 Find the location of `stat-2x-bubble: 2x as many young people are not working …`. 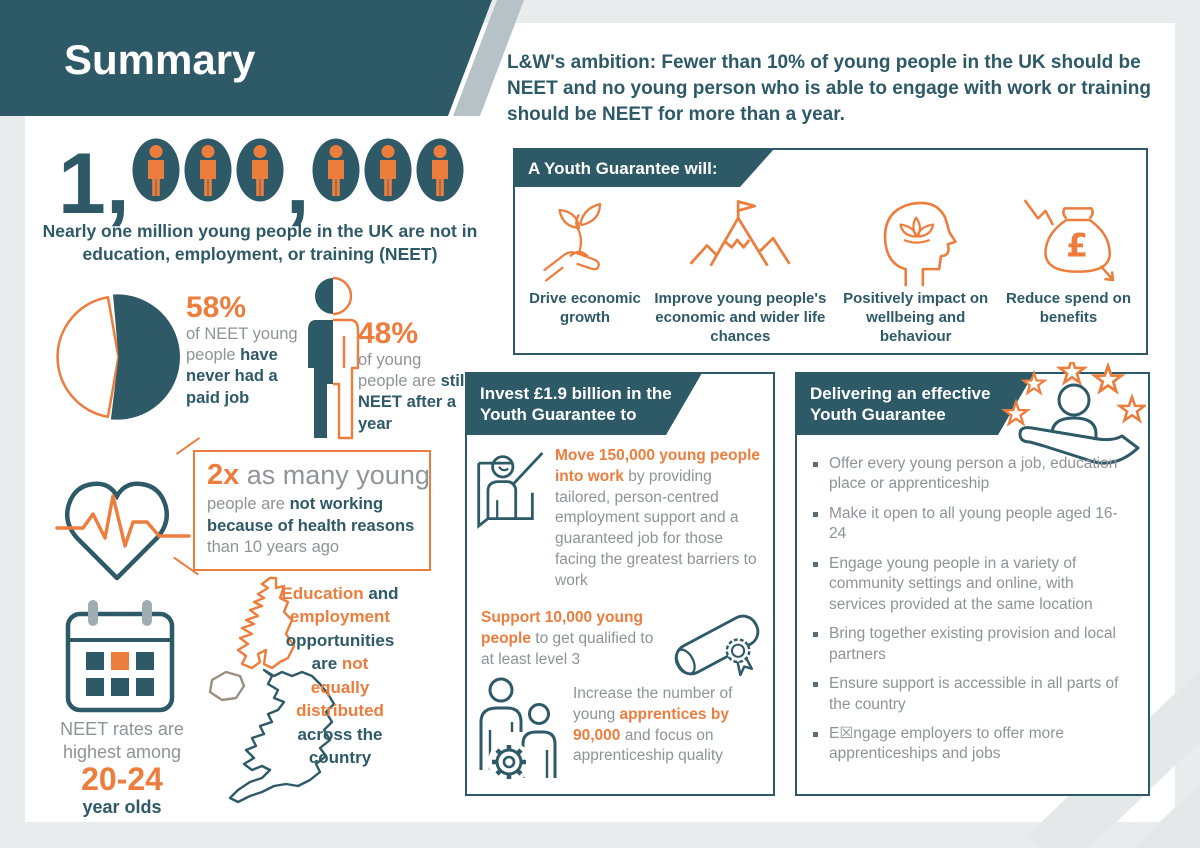

stat-2x-bubble: 2x as many young people are not working … is located at coordinates (312, 510).